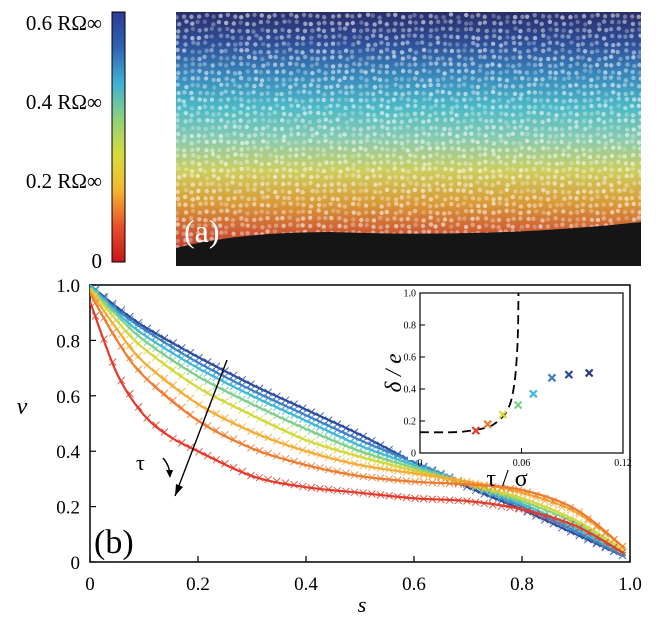 The height and width of the screenshot is (620, 666). Describe the element at coordinates (552, 378) in the screenshot. I see `inset-data-point` at that location.